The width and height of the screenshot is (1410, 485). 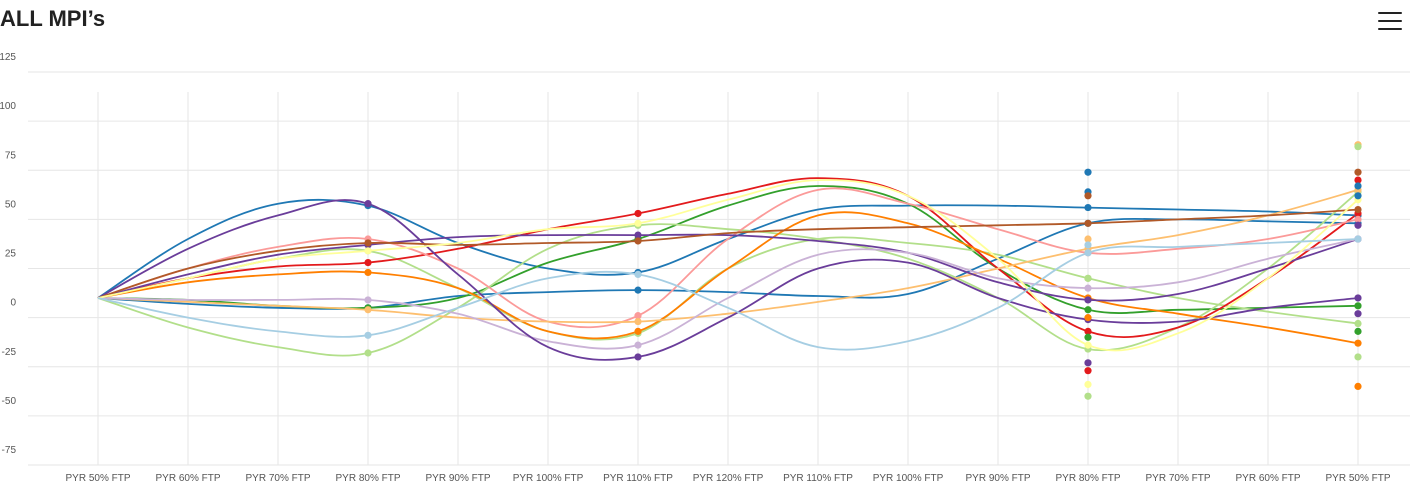 I want to click on y-tick-label: -50, so click(x=9, y=401).